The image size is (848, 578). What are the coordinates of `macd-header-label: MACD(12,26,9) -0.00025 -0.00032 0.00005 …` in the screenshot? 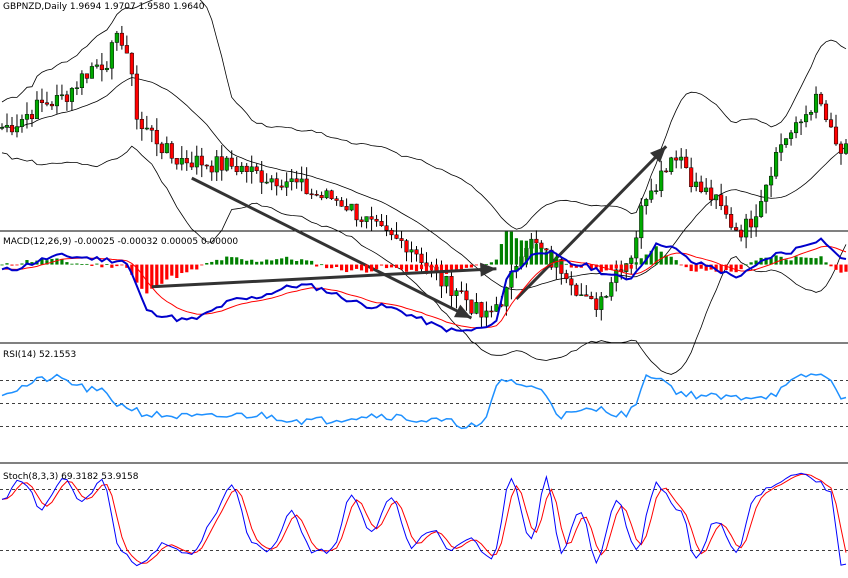 It's located at (120, 242).